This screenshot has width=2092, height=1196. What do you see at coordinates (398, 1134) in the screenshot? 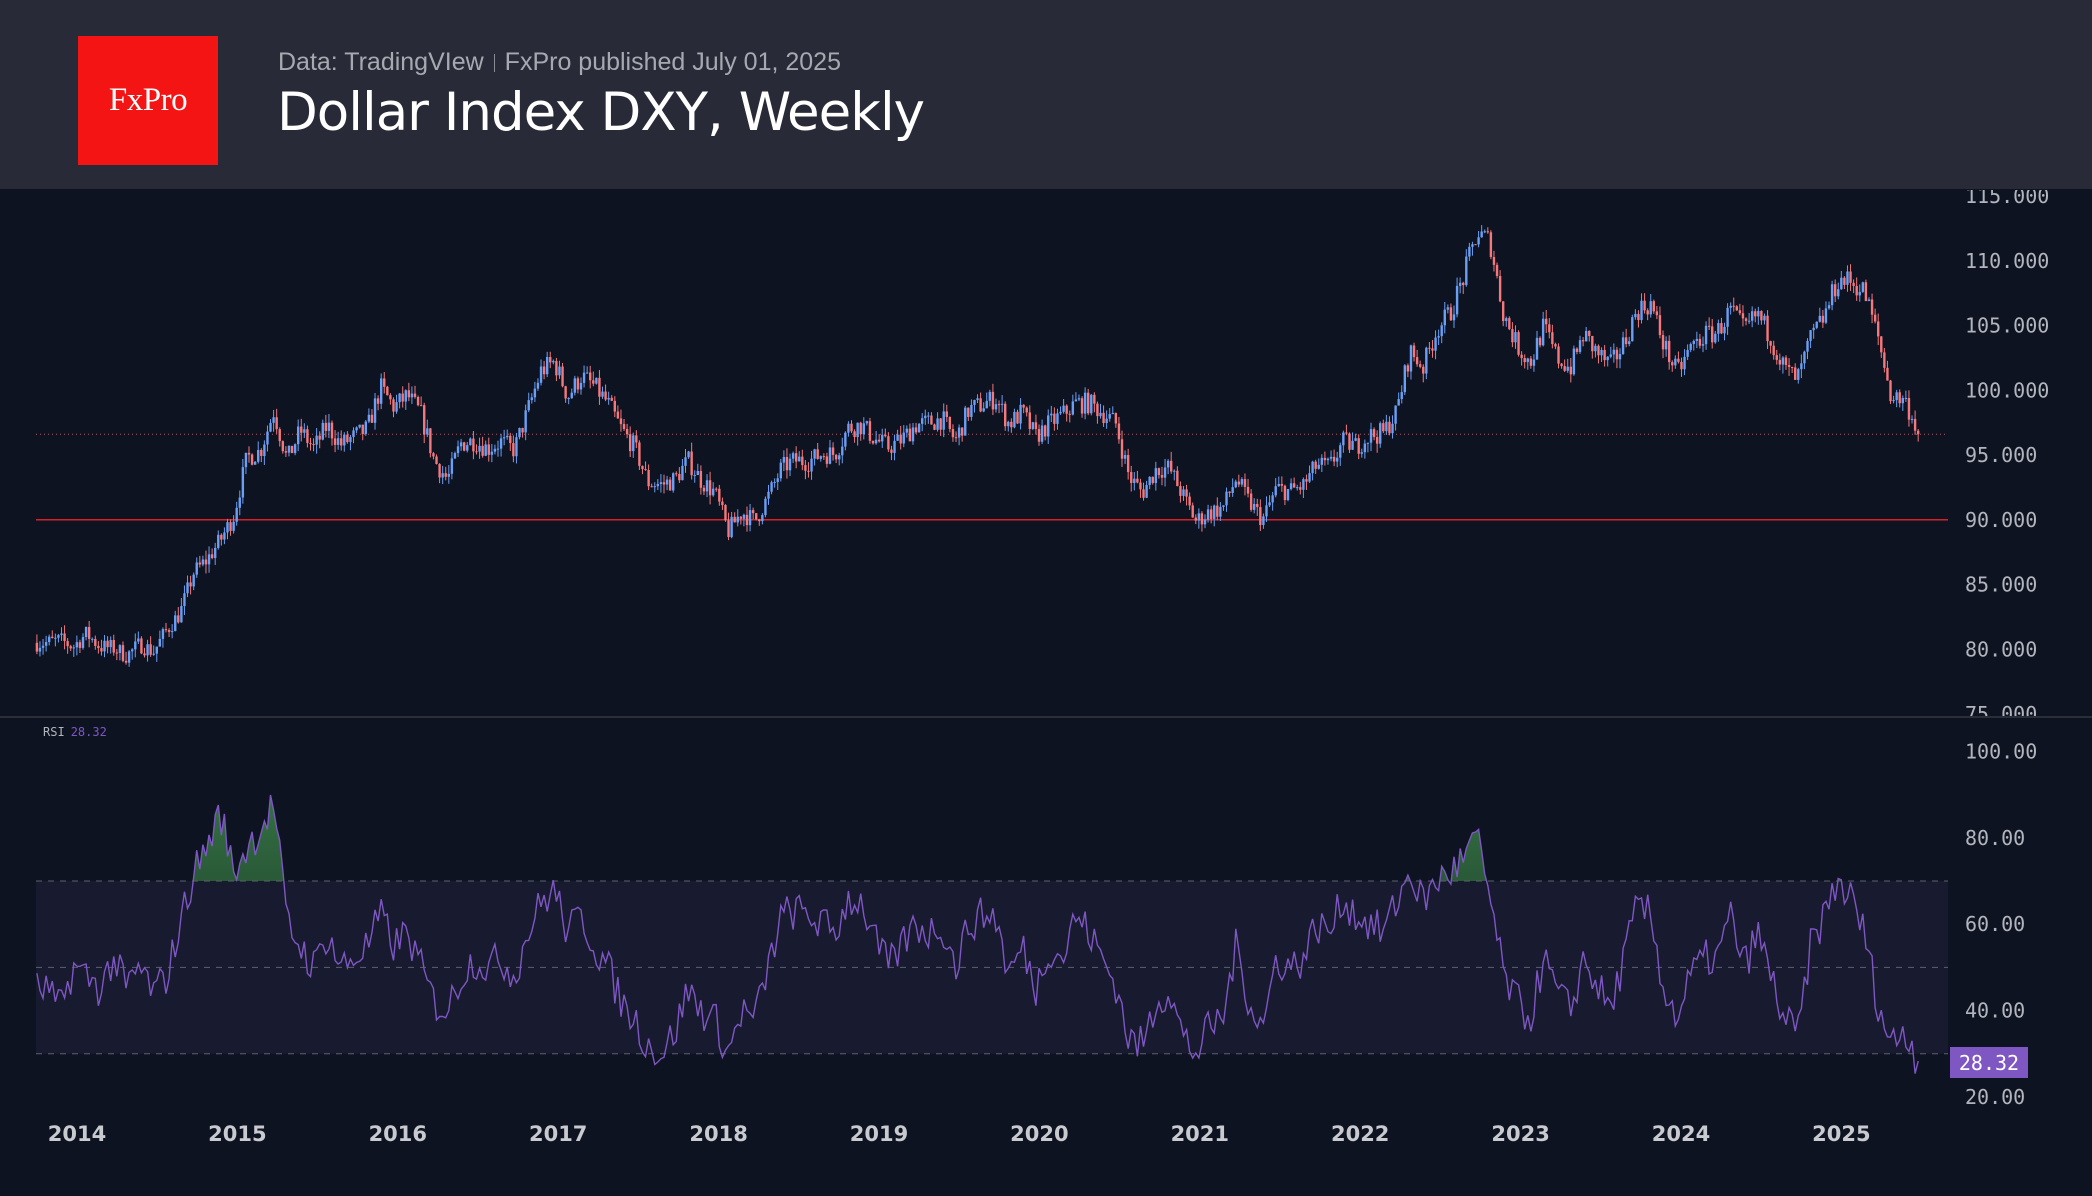
I see `year-label: 2016` at bounding box center [398, 1134].